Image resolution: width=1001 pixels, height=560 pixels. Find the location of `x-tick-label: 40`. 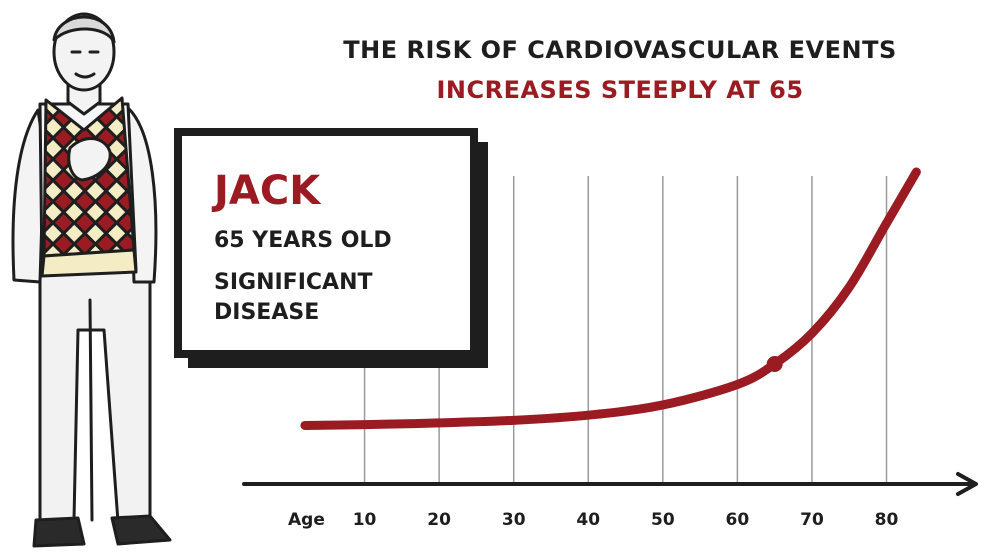

x-tick-label: 40 is located at coordinates (588, 520).